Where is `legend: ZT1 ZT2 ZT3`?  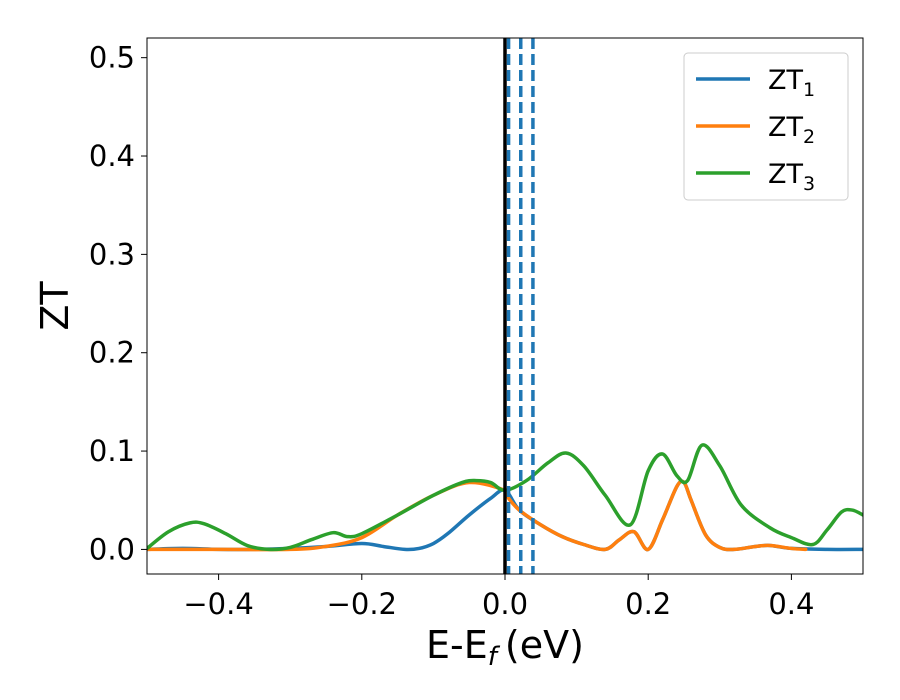
legend: ZT1 ZT2 ZT3 is located at coordinates (766, 126).